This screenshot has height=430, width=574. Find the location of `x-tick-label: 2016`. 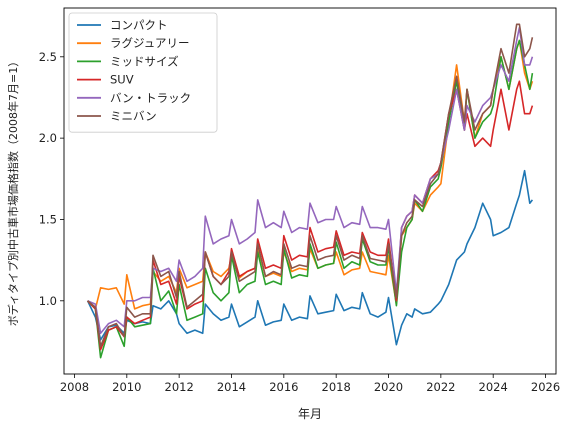

x-tick-label: 2016 is located at coordinates (283, 387).